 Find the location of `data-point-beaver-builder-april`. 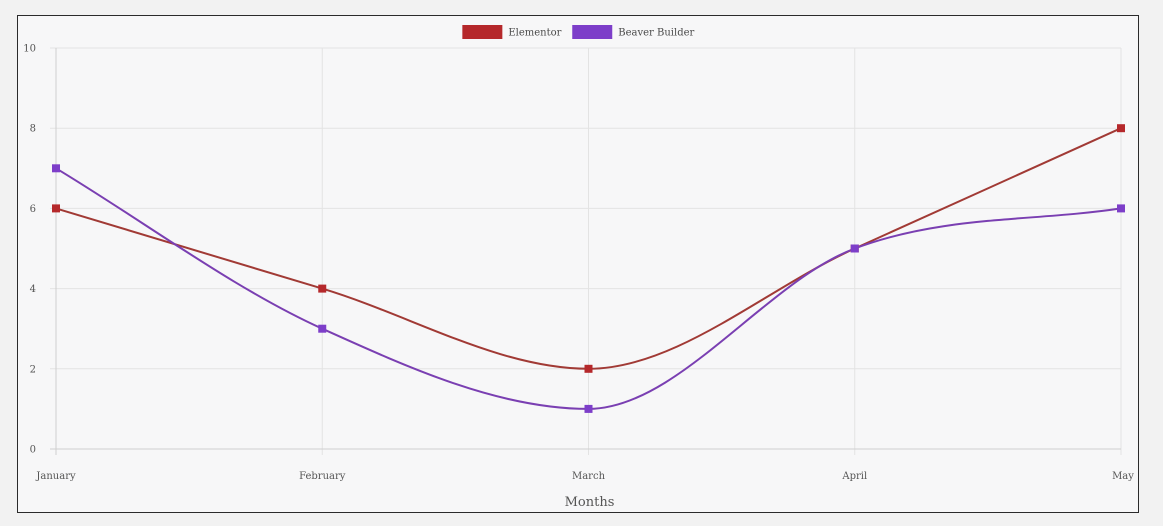

data-point-beaver-builder-april is located at coordinates (854, 248).